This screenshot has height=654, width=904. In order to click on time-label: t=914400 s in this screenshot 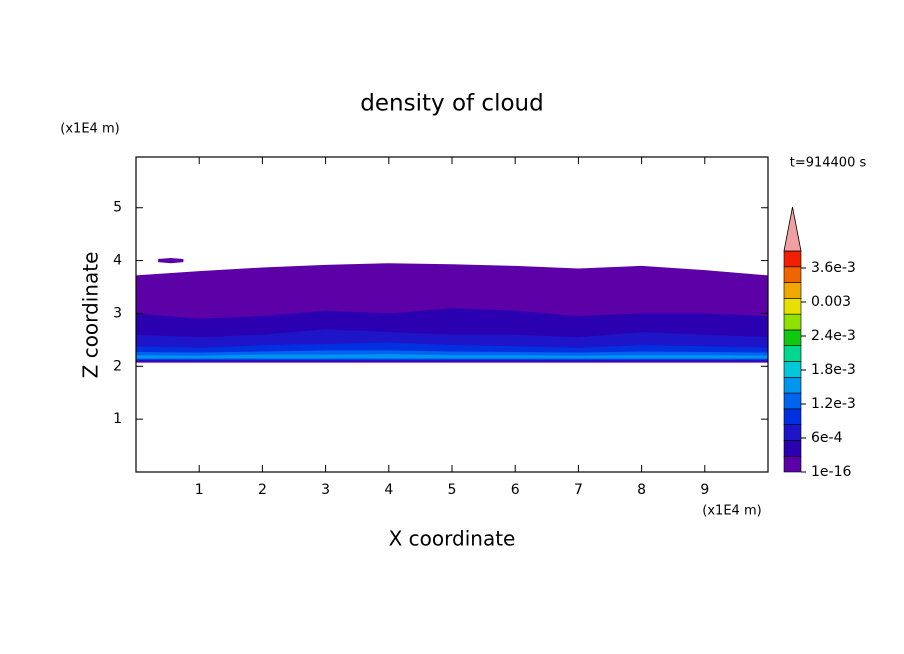, I will do `click(828, 163)`.